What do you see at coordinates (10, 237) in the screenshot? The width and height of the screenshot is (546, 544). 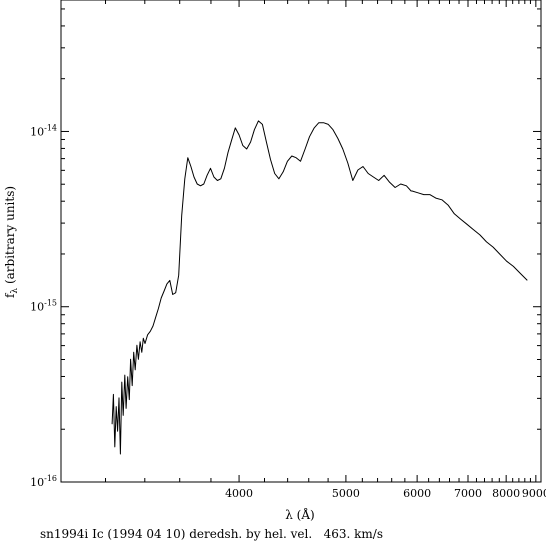 I see `y-axis-title-units: (arbitrary units)` at bounding box center [10, 237].